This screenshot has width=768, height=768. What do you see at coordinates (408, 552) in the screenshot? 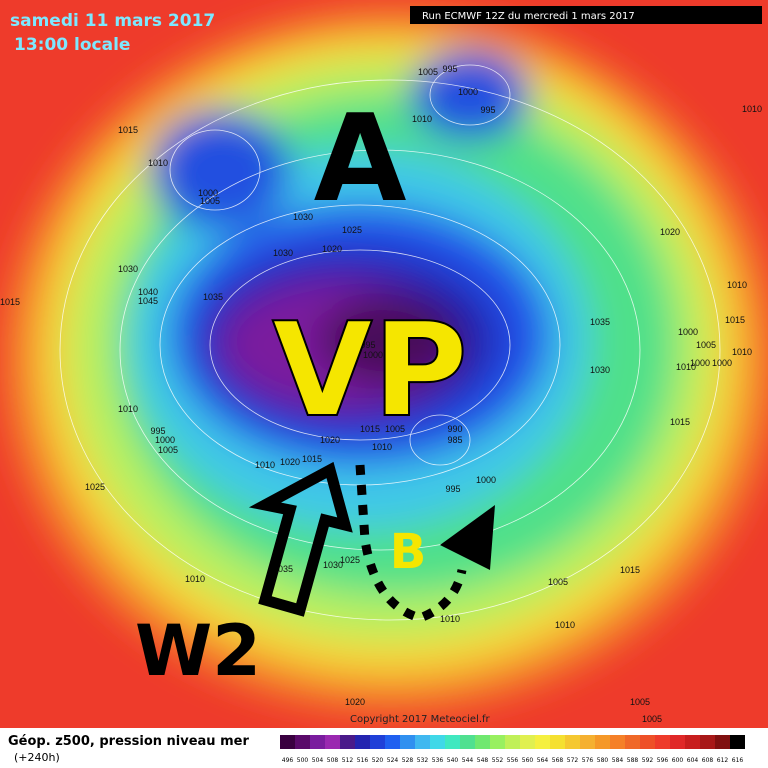
I see `low-label: B` at bounding box center [408, 552].